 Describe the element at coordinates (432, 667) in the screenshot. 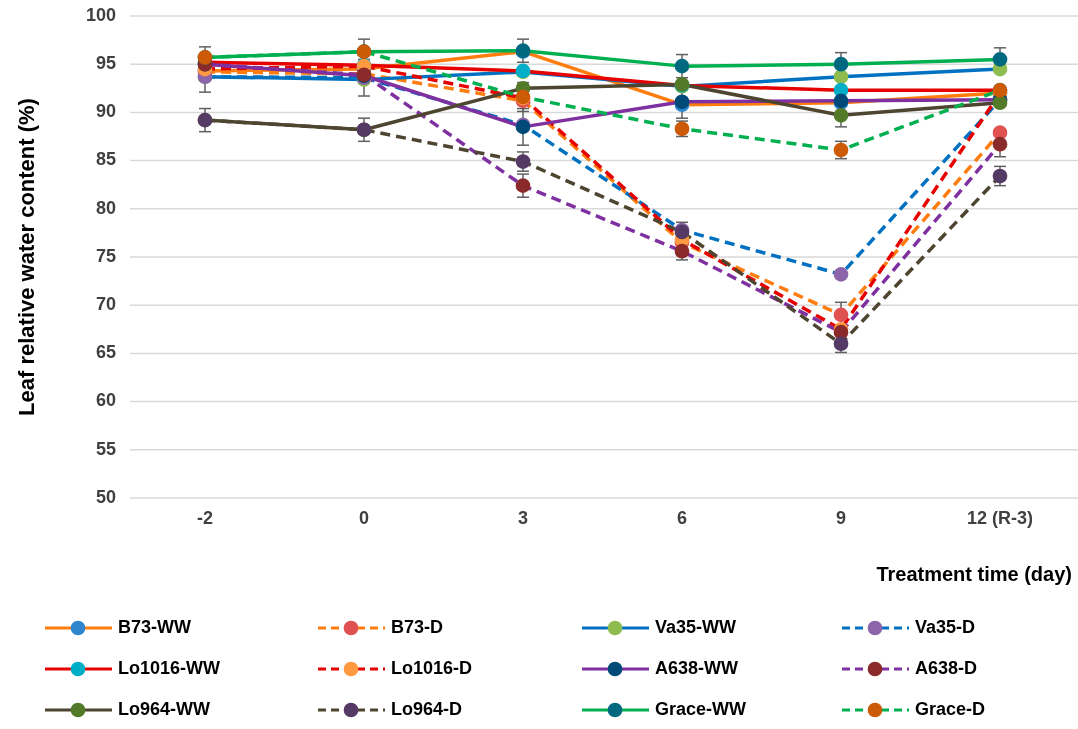

I see `legend-label: Lo1016-D` at that location.